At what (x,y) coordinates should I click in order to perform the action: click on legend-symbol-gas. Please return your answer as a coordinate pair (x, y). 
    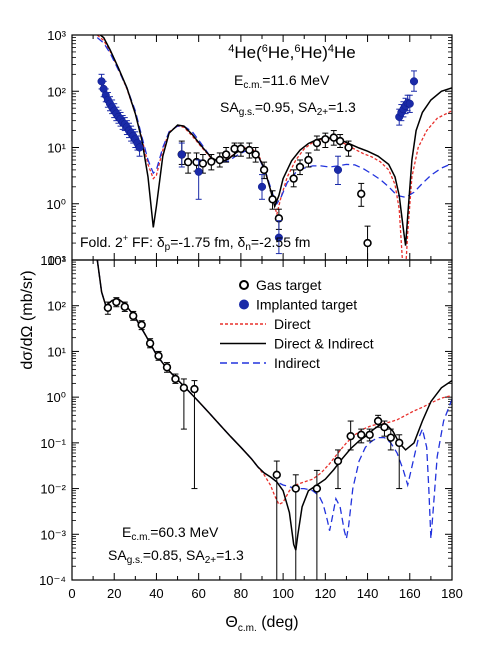
    Looking at the image, I should click on (244, 285).